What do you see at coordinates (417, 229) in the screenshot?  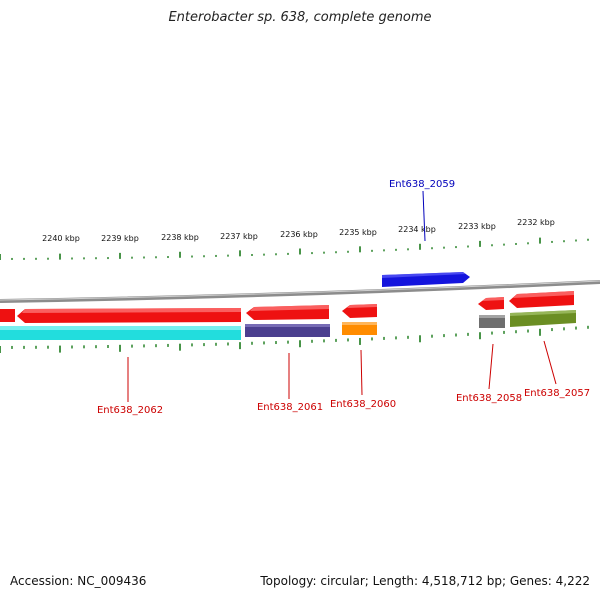 I see `scale-label-2234: 2234 kbp` at bounding box center [417, 229].